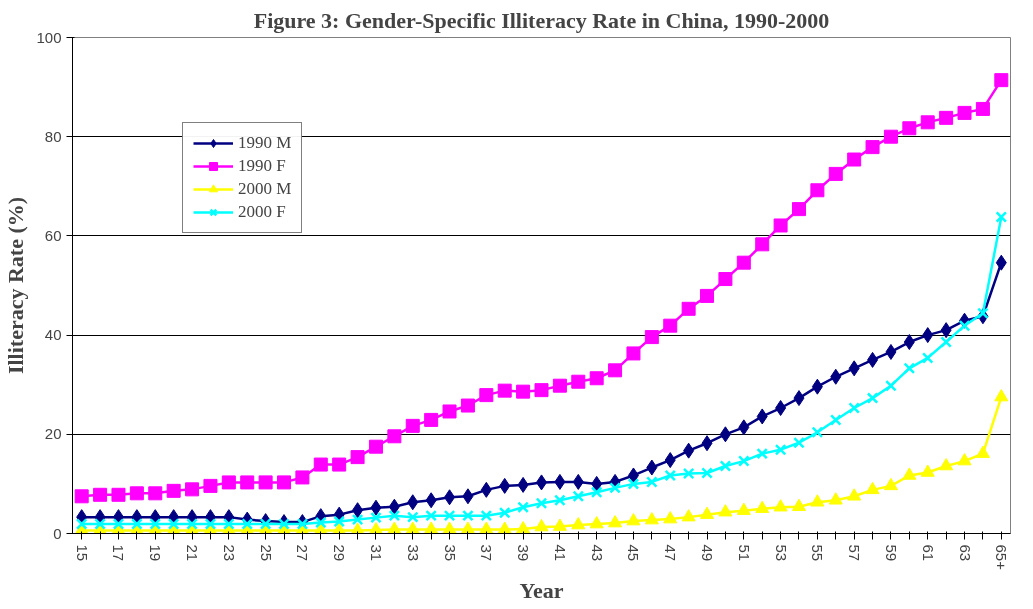 The height and width of the screenshot is (609, 1033). Describe the element at coordinates (57, 533) in the screenshot. I see `y-tick-label: 0` at that location.